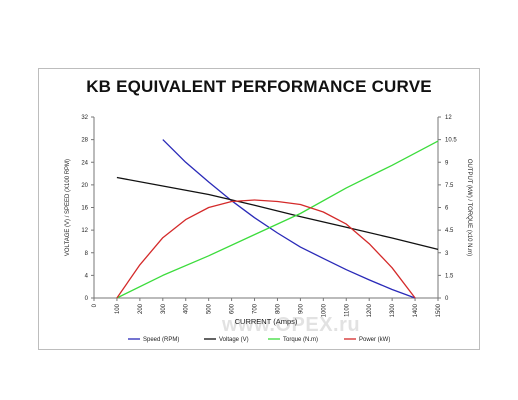 This screenshot has width=518, height=400. Describe the element at coordinates (87, 254) in the screenshot. I see `left-y-tick-label: 8` at that location.